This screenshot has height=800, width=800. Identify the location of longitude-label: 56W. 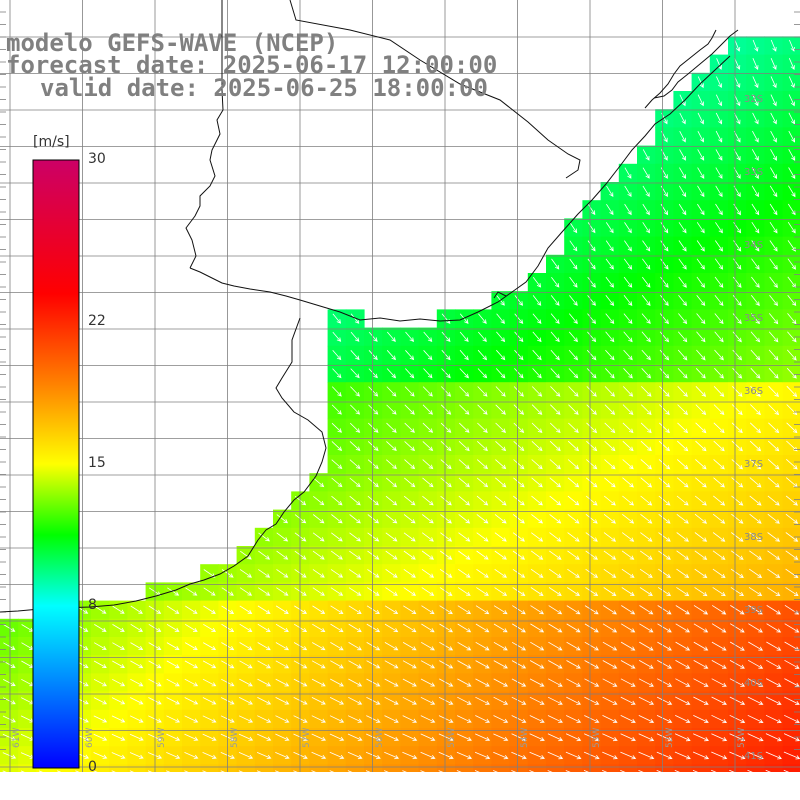
(379, 737).